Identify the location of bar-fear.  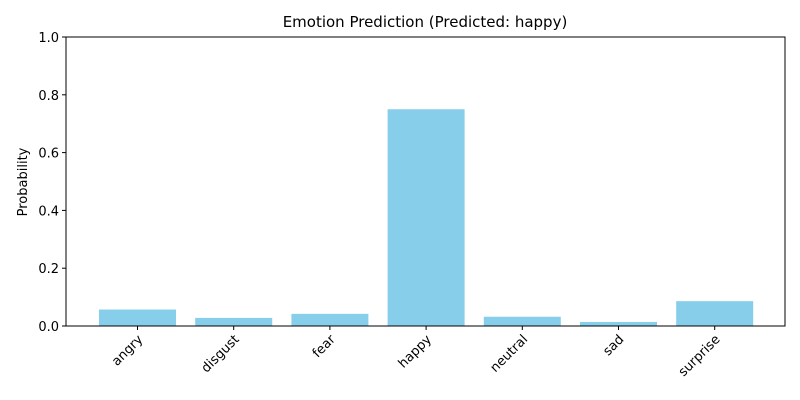
(330, 319).